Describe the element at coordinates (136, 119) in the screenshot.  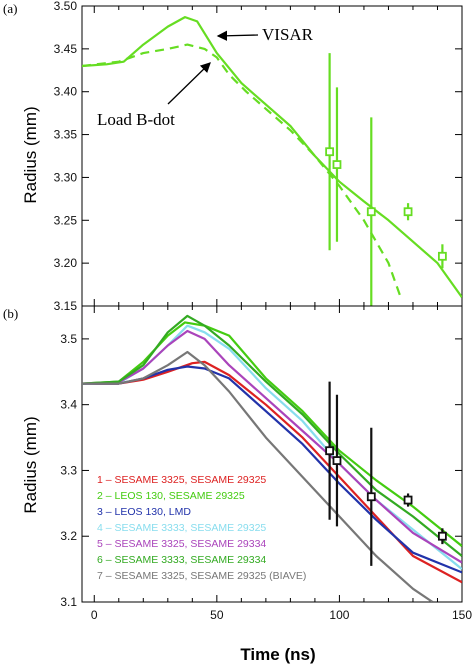
I see `bdot-annotation: Load B-dot` at that location.